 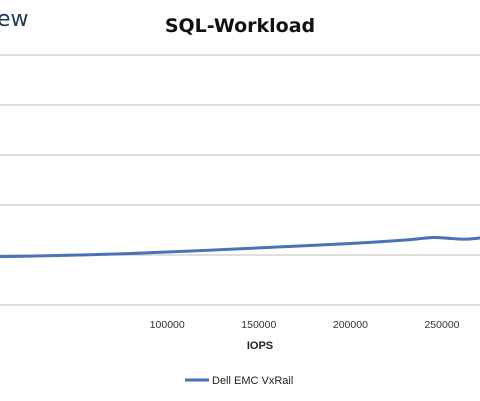 I want to click on x-tick-label: 200000, so click(x=350, y=325).